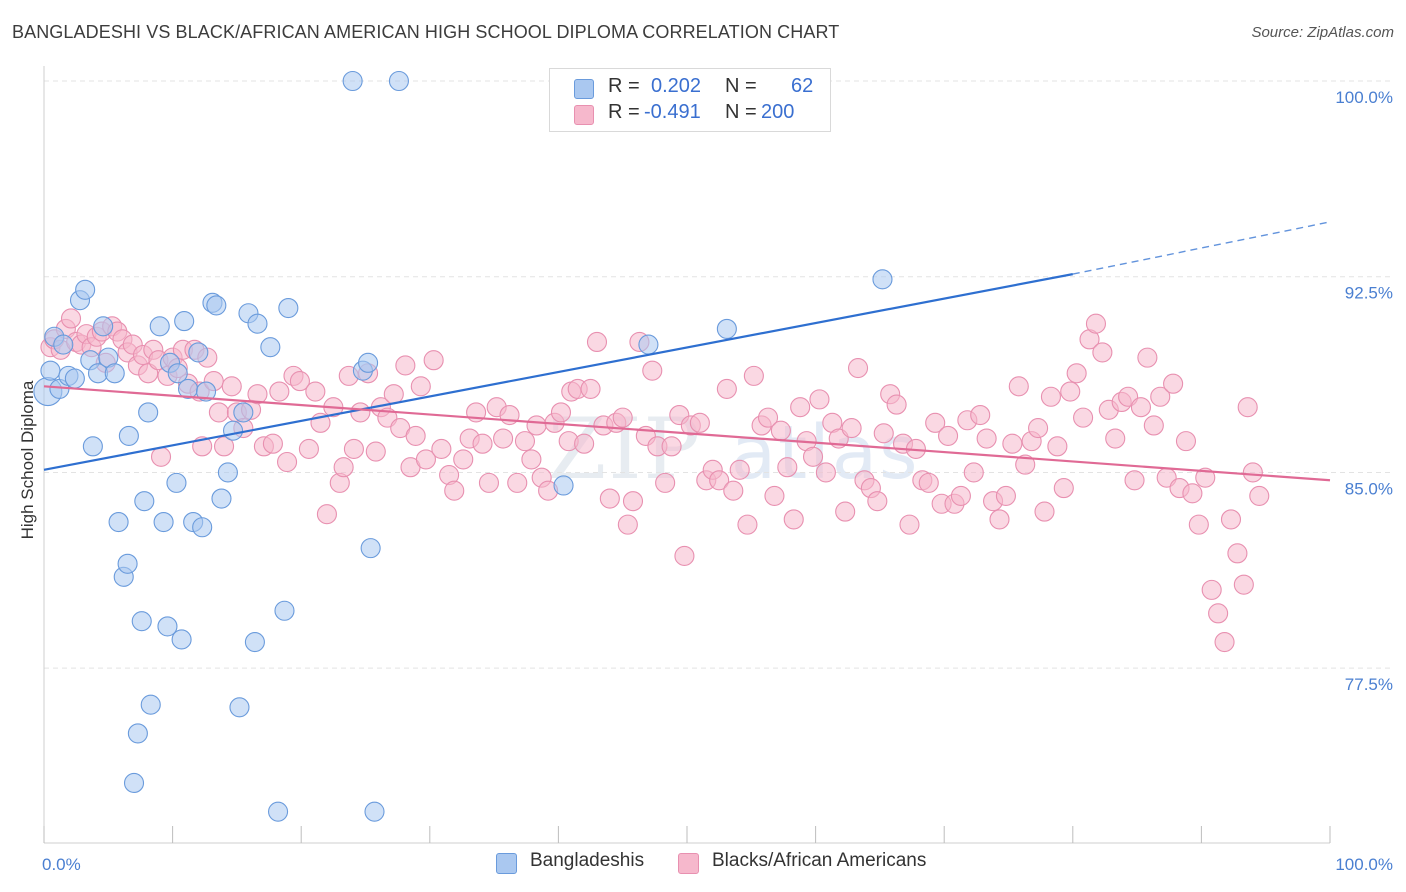 The height and width of the screenshot is (892, 1406). What do you see at coordinates (1364, 864) in the screenshot?
I see `x-tick-label-end: 100.0%` at bounding box center [1364, 864].